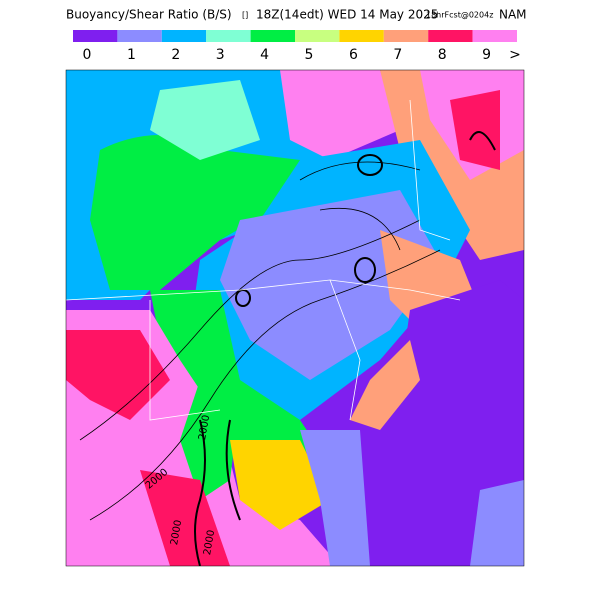  Describe the element at coordinates (515, 55) in the screenshot. I see `legend-label: >` at that location.